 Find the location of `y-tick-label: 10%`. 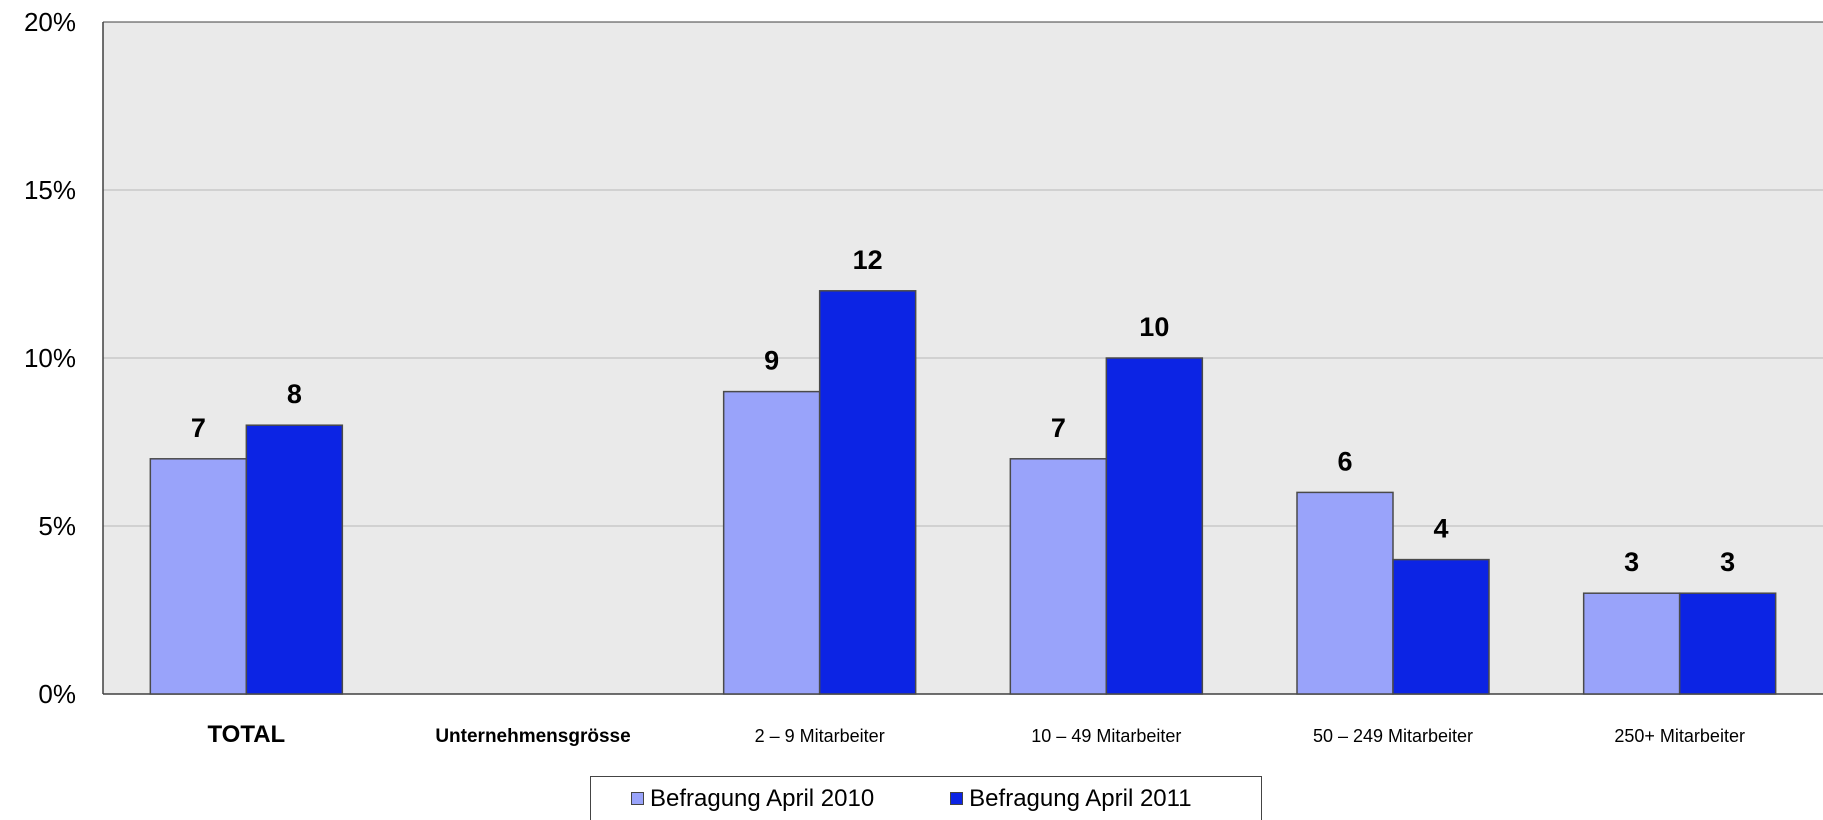

y-tick-label: 10% is located at coordinates (50, 358).